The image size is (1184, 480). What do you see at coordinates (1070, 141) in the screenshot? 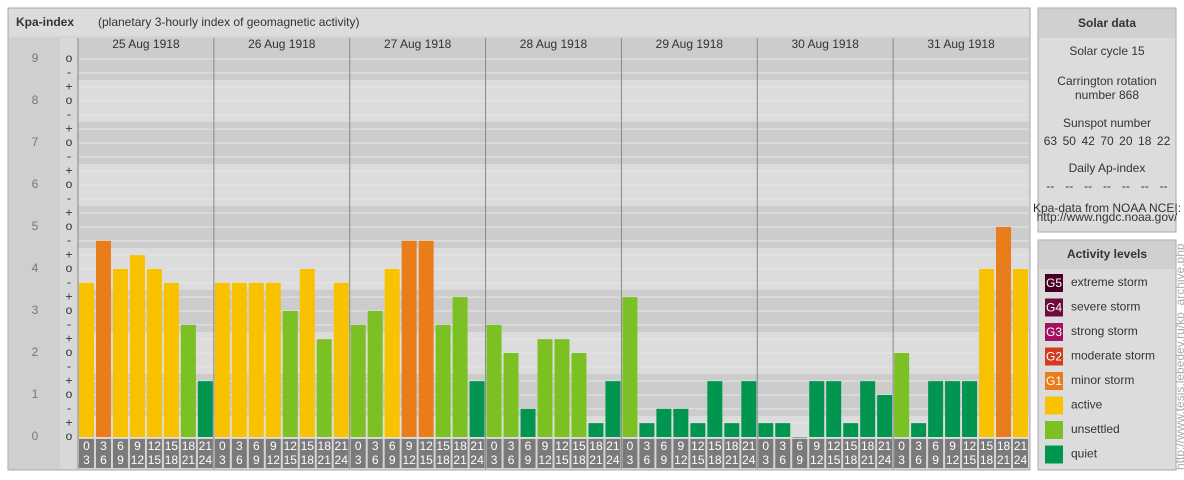
I see `sunspot-number: 50` at bounding box center [1070, 141].